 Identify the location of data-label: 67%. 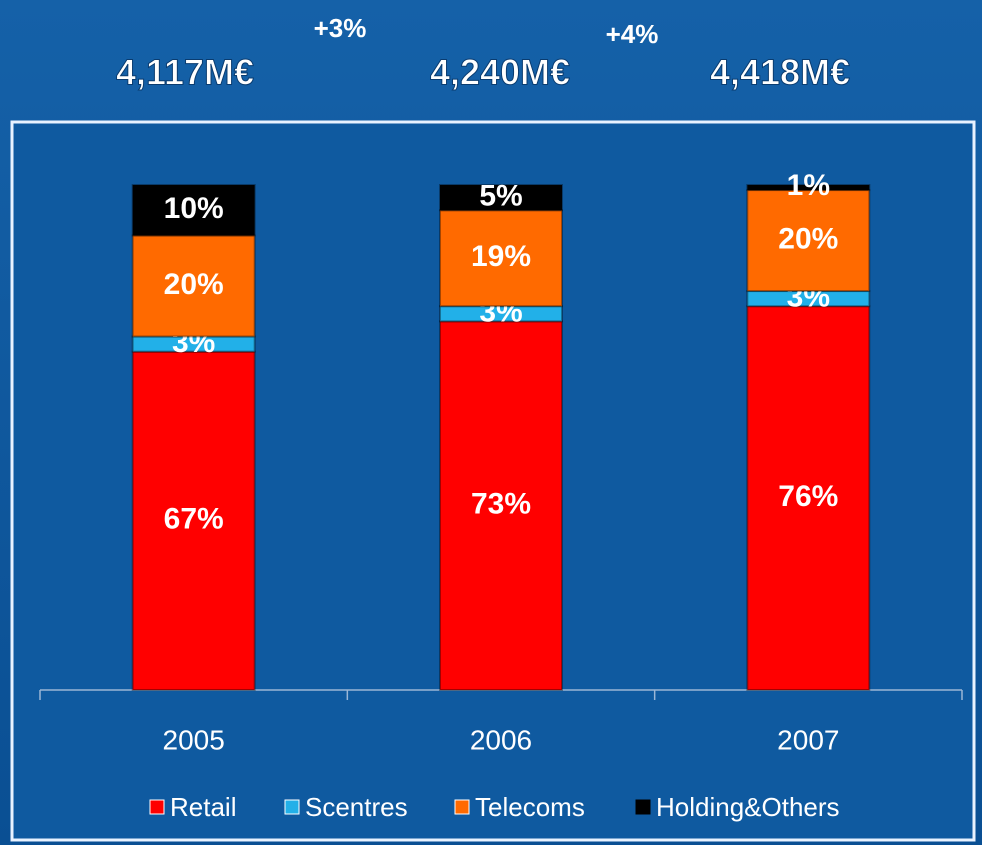
(194, 519).